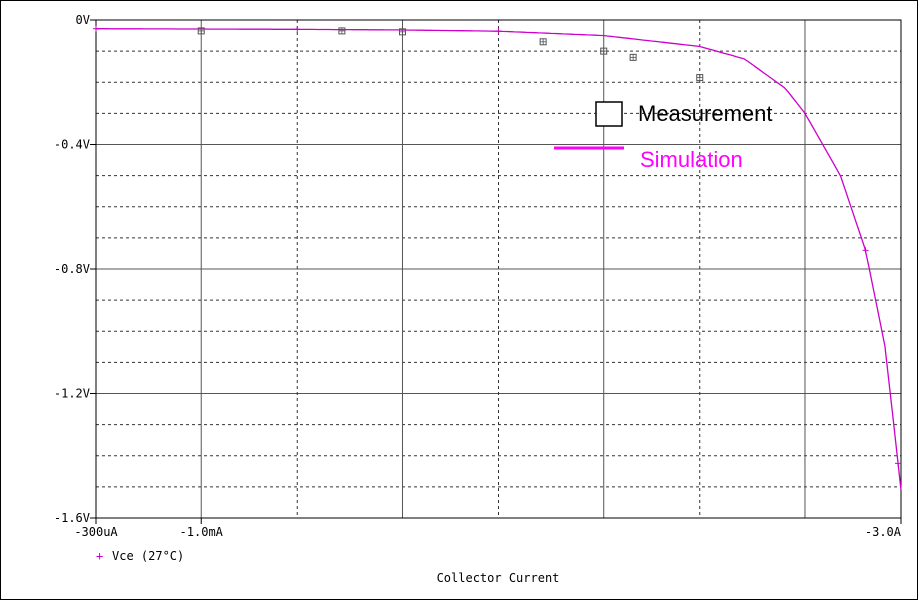 The width and height of the screenshot is (918, 600). I want to click on x-tick-label: -1.0mA, so click(202, 532).